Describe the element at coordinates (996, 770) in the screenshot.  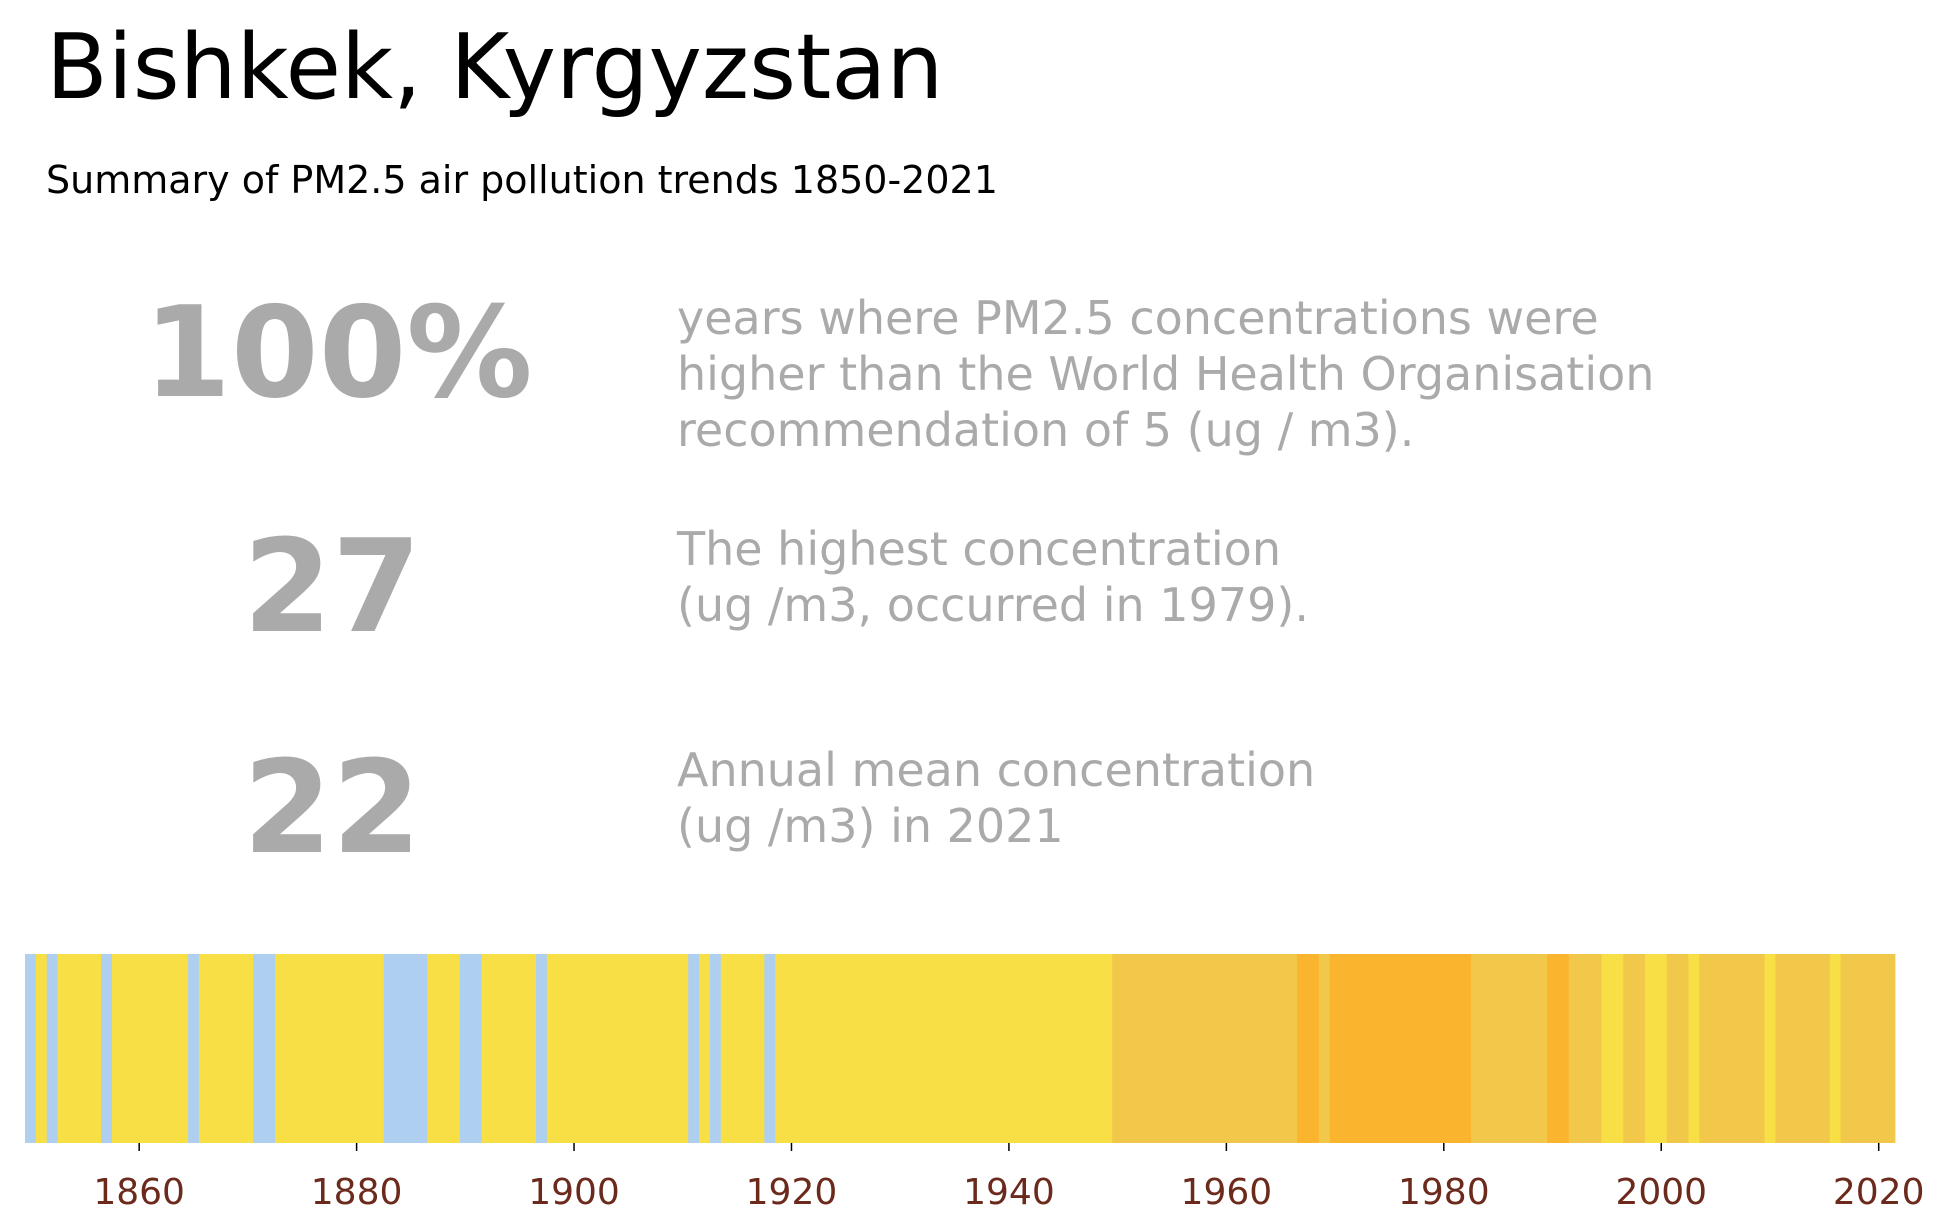
I see `stat-desc-line: Annual mean concentration` at that location.